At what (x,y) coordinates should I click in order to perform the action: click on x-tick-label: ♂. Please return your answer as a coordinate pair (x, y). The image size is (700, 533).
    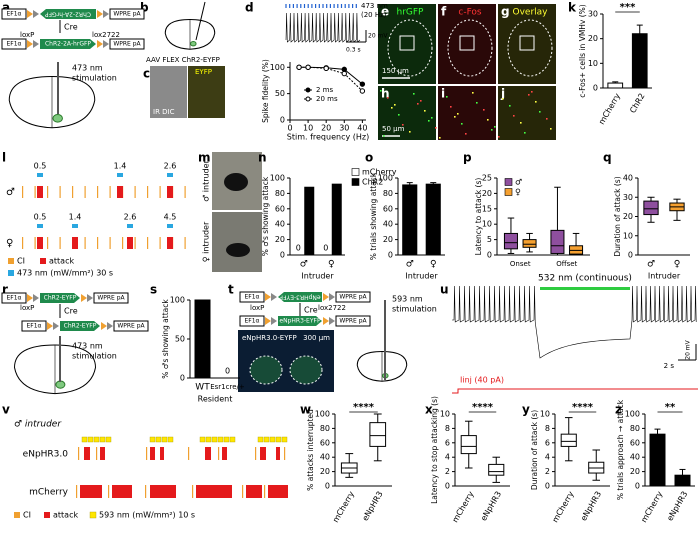
    Looking at the image, I should click on (304, 265).